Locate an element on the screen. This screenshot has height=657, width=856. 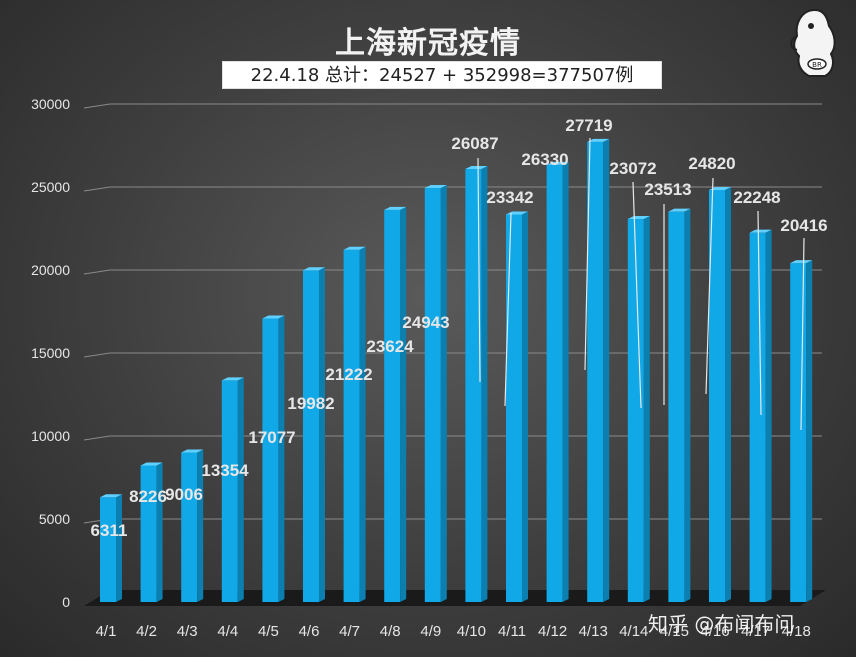
y-axis-ticks: 0 5000 10000 15000 20000 25000 30000 is located at coordinates (50, 353).